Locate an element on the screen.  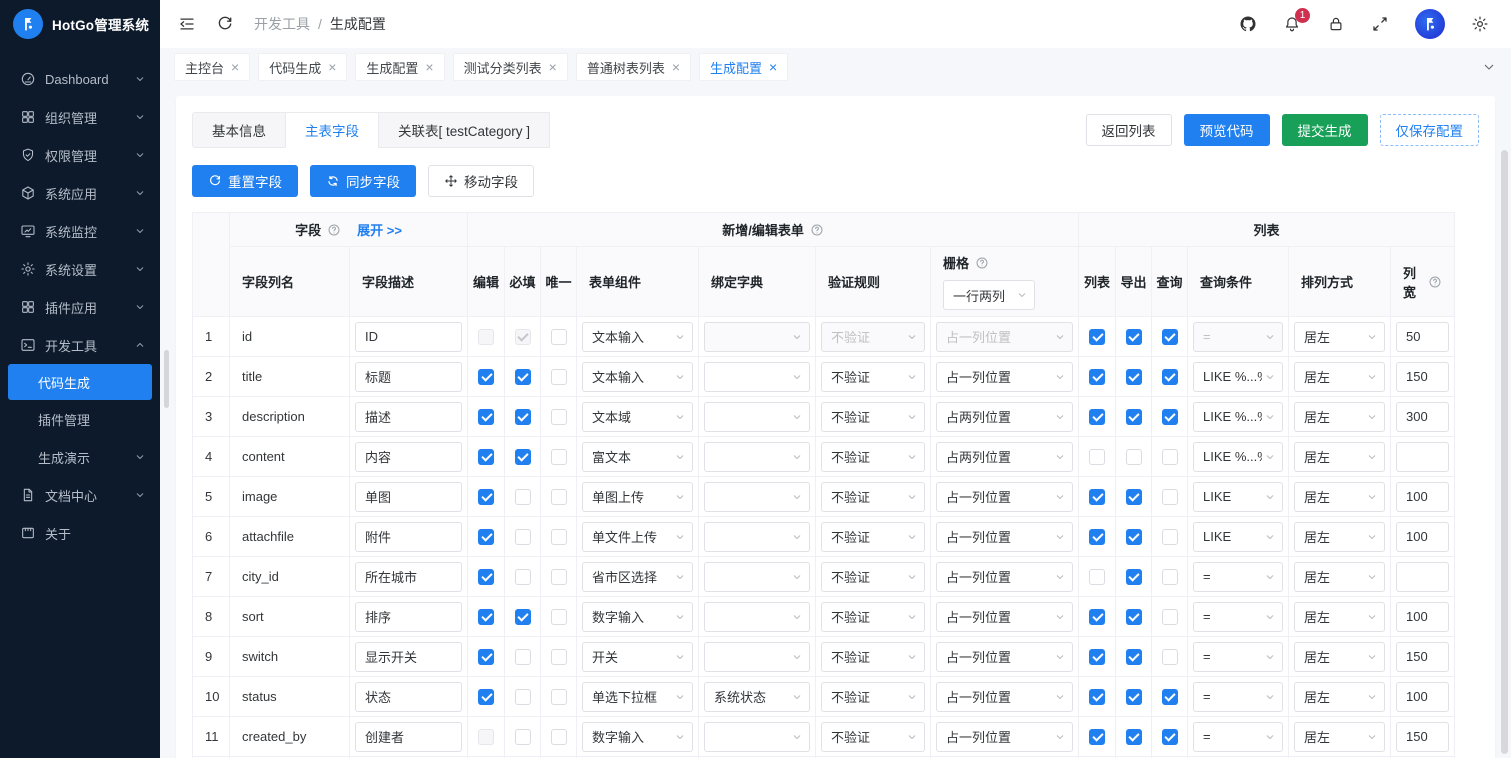
form-component-select: 文本输入 is located at coordinates (637, 376).